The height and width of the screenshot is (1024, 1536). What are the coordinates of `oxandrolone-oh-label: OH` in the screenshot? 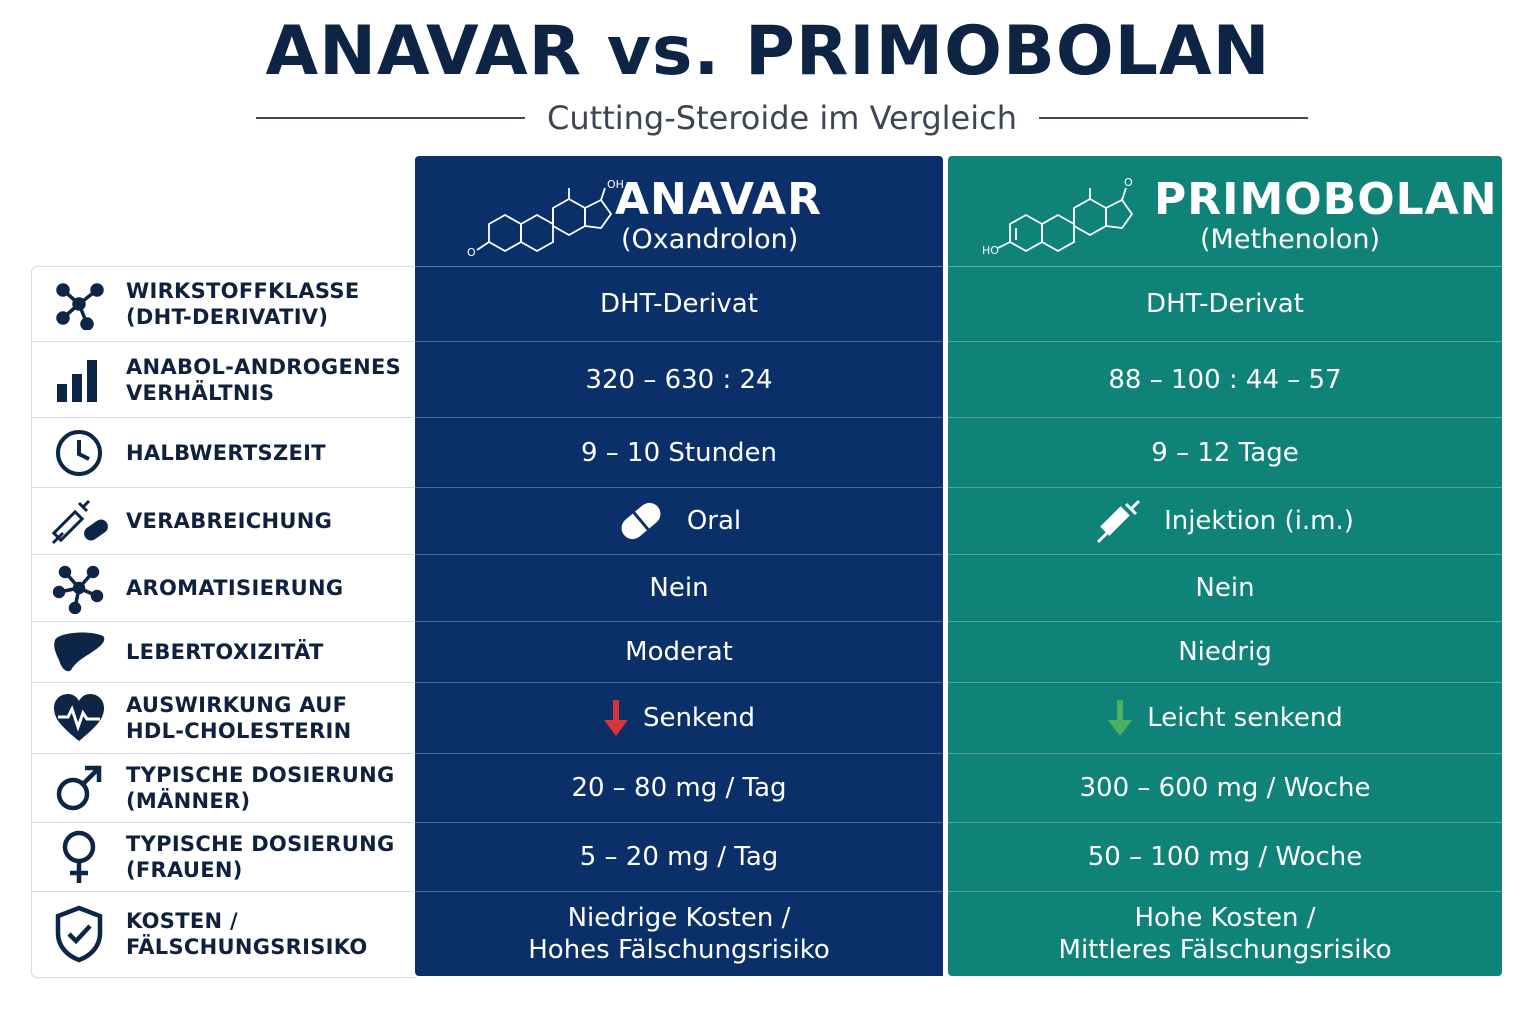 It's located at (615, 184).